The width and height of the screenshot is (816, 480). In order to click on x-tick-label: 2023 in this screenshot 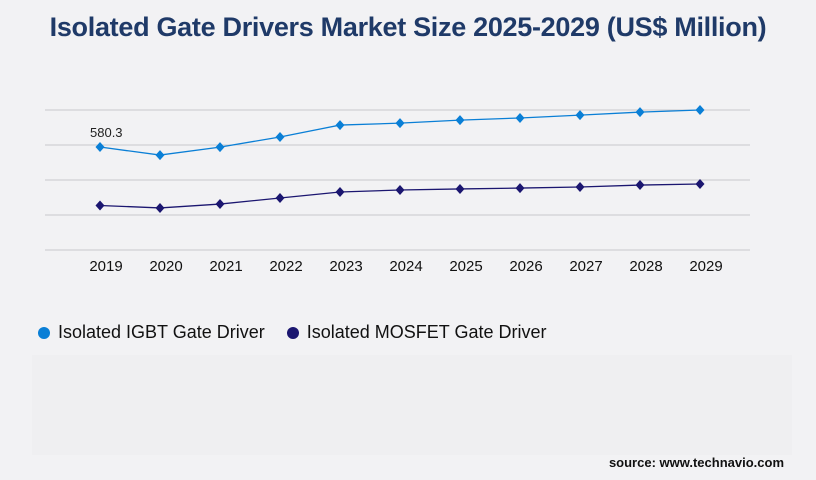, I will do `click(345, 266)`.